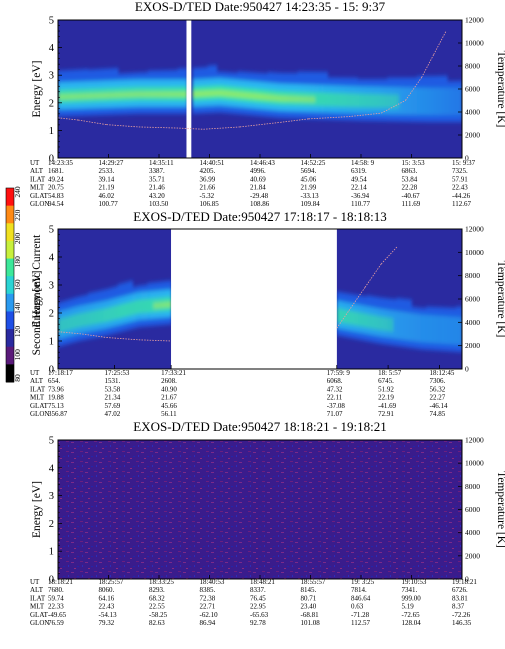 This screenshot has width=505, height=649. I want to click on table-cell: 109.84, so click(311, 204).